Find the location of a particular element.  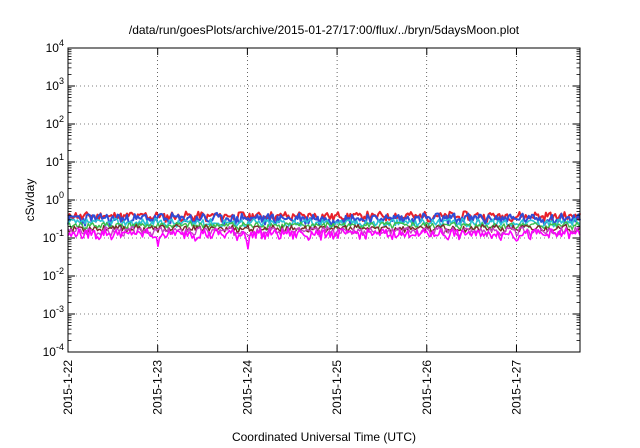

y-axis-title: cSv/day is located at coordinates (30, 200).